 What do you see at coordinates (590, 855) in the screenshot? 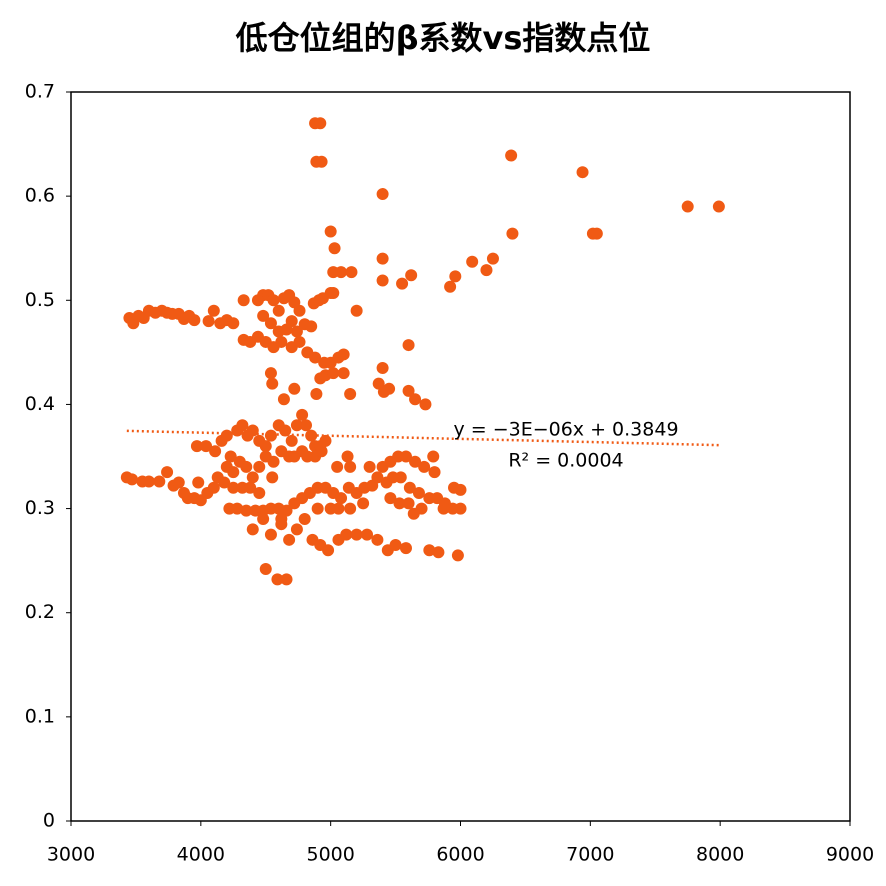
I see `x-tick-label: 7000` at bounding box center [590, 855].